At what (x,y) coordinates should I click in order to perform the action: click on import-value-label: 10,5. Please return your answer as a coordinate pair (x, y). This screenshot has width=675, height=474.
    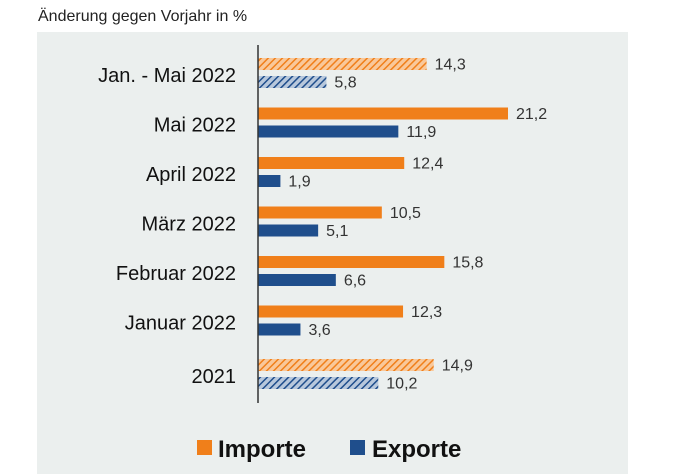
    Looking at the image, I should click on (405, 213).